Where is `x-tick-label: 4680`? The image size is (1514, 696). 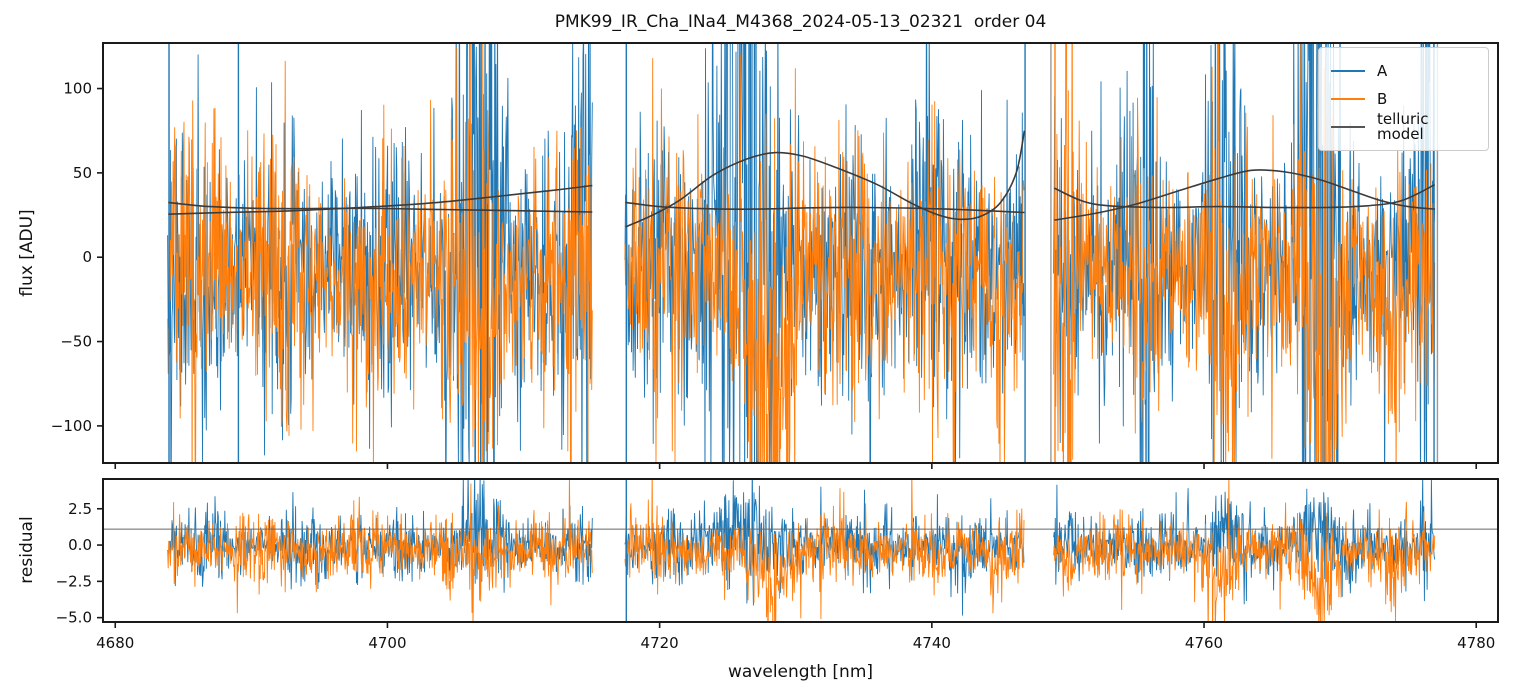
x-tick-label: 4680 is located at coordinates (115, 643).